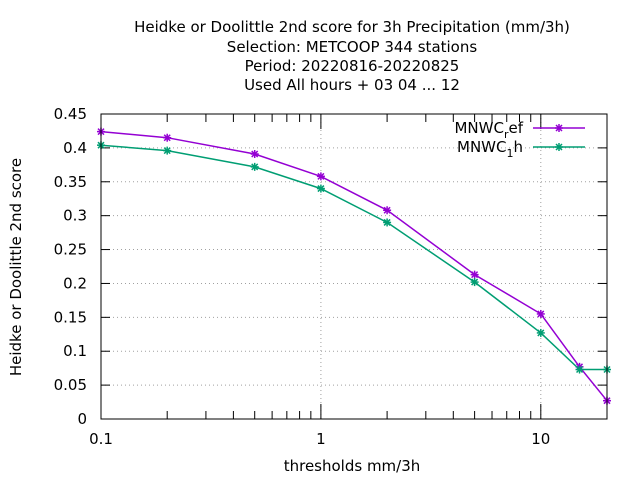  Describe the element at coordinates (16, 267) in the screenshot. I see `y-axis-label: Heidke or Doolittle 2nd score` at that location.